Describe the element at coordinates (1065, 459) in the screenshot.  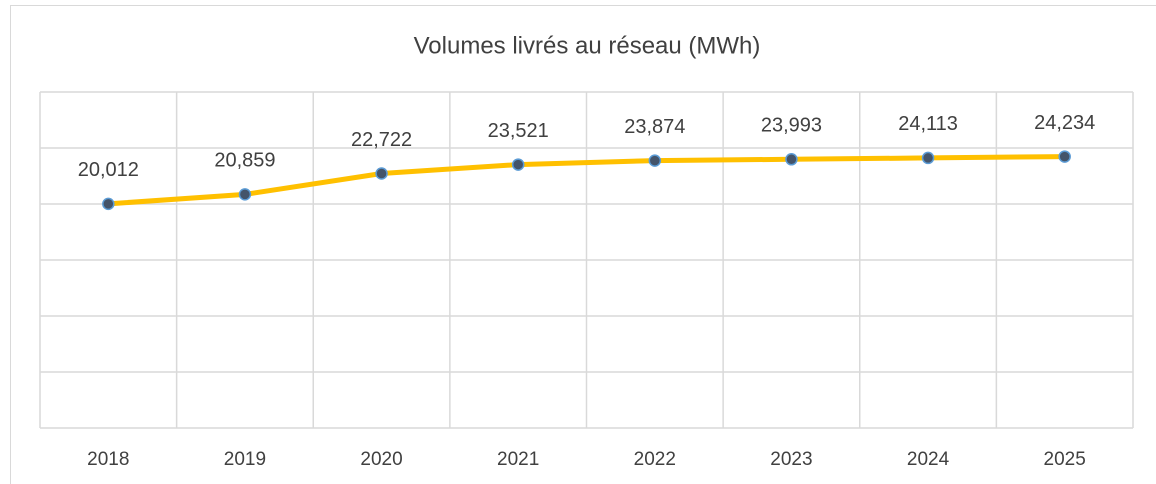
I see `x-tick-label: 2025` at that location.